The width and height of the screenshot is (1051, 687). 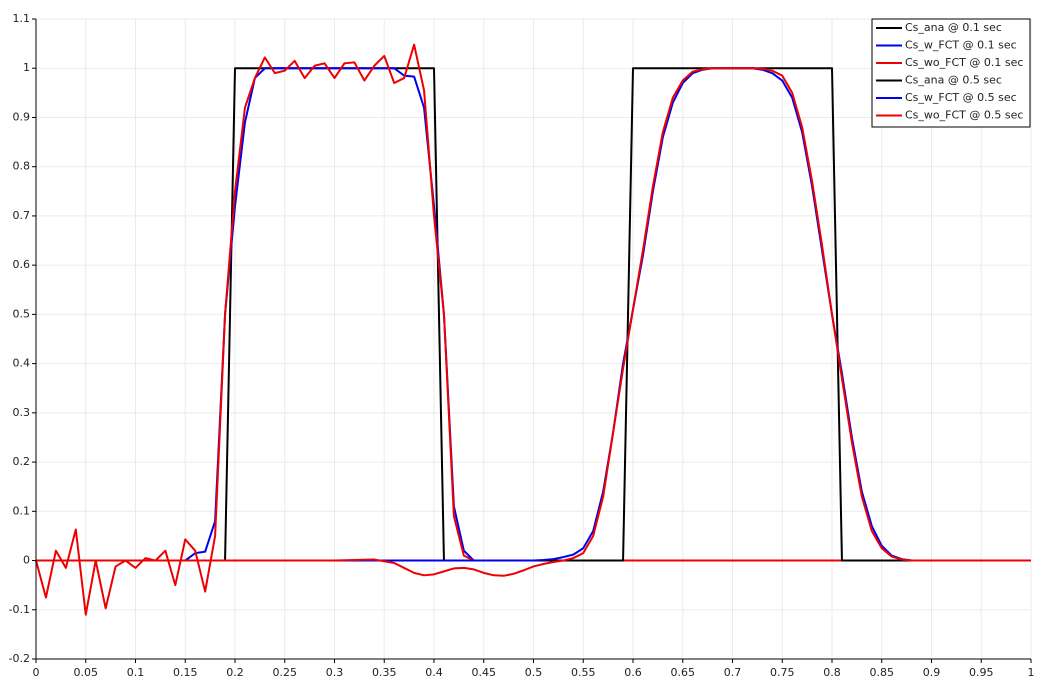 I want to click on y-tick-label: 0.9, so click(x=22, y=116).